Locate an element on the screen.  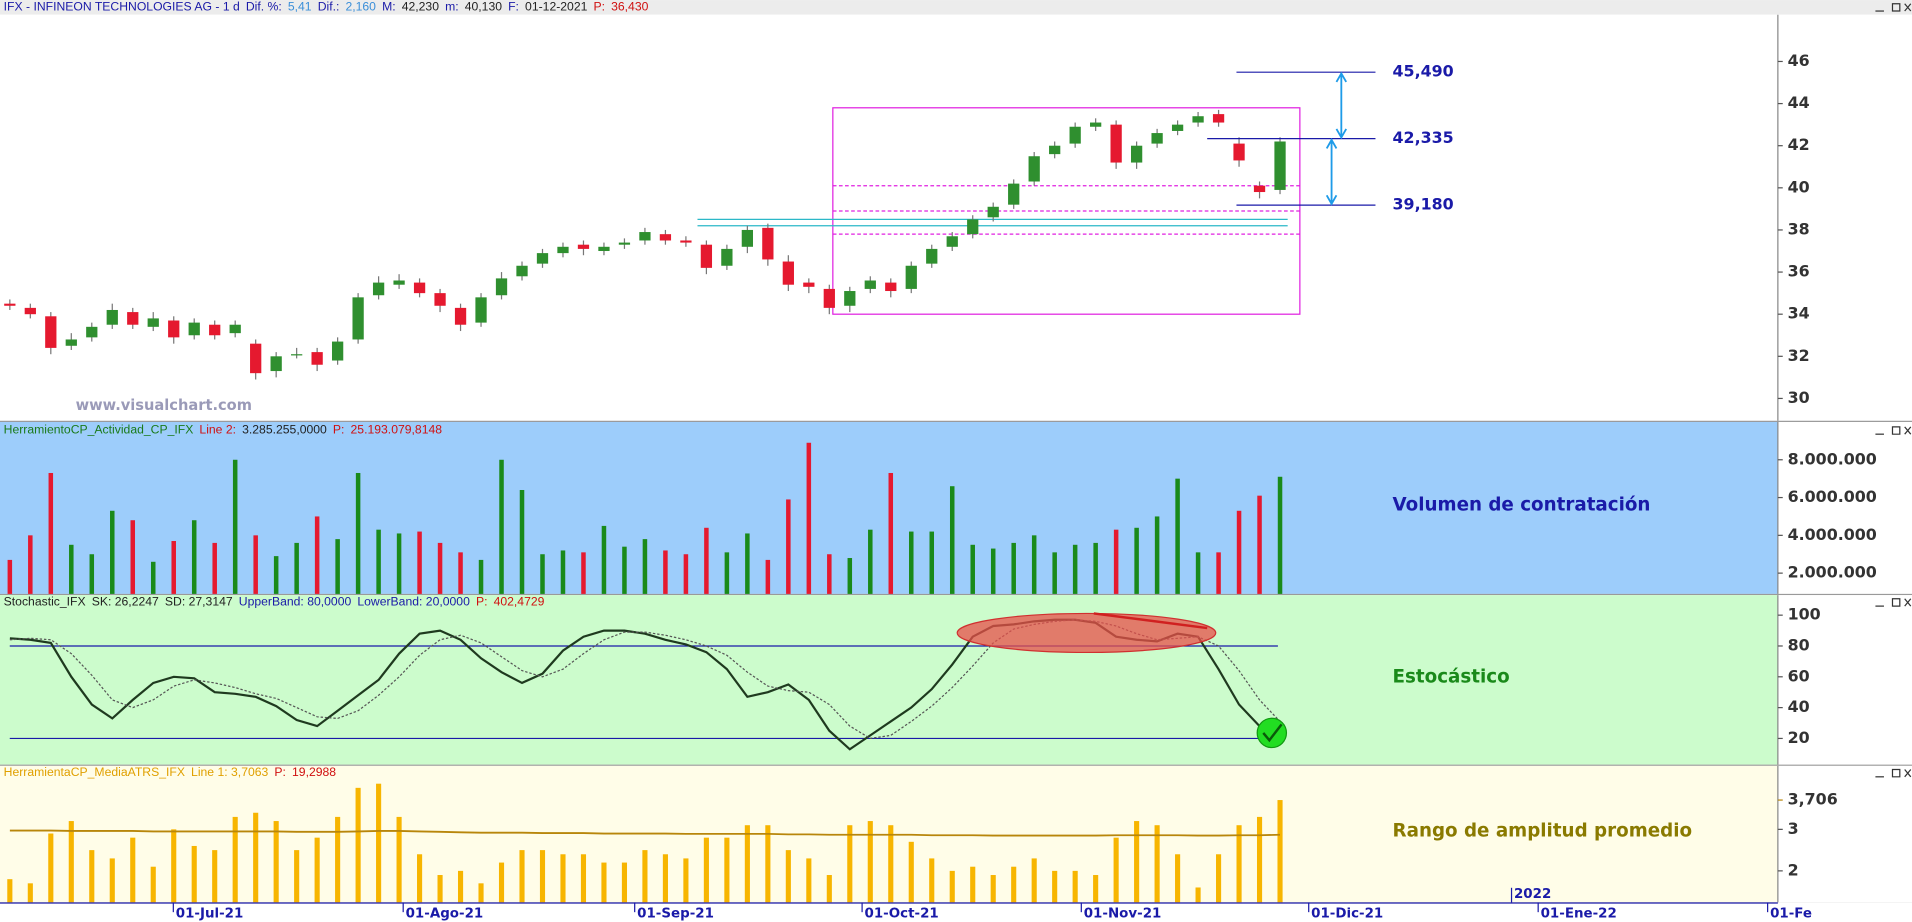
header-item: 19,2988 is located at coordinates (314, 772).